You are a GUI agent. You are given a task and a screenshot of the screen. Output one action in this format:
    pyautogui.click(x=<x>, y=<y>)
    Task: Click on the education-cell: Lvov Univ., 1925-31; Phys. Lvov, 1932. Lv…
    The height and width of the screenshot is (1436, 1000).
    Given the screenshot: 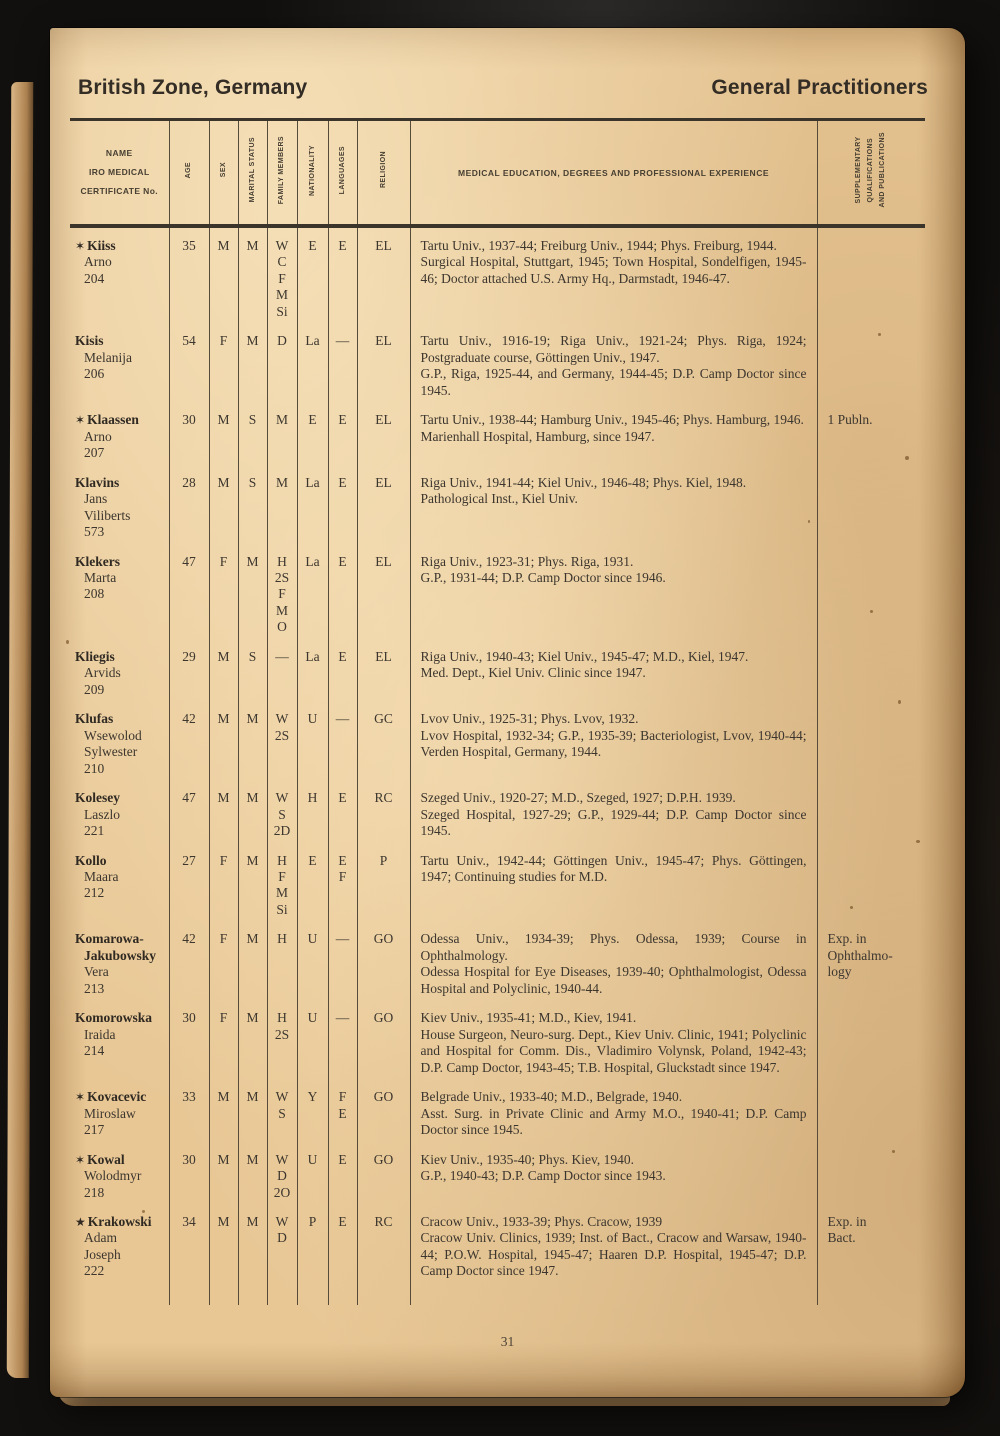 What is the action you would take?
    pyautogui.click(x=614, y=751)
    